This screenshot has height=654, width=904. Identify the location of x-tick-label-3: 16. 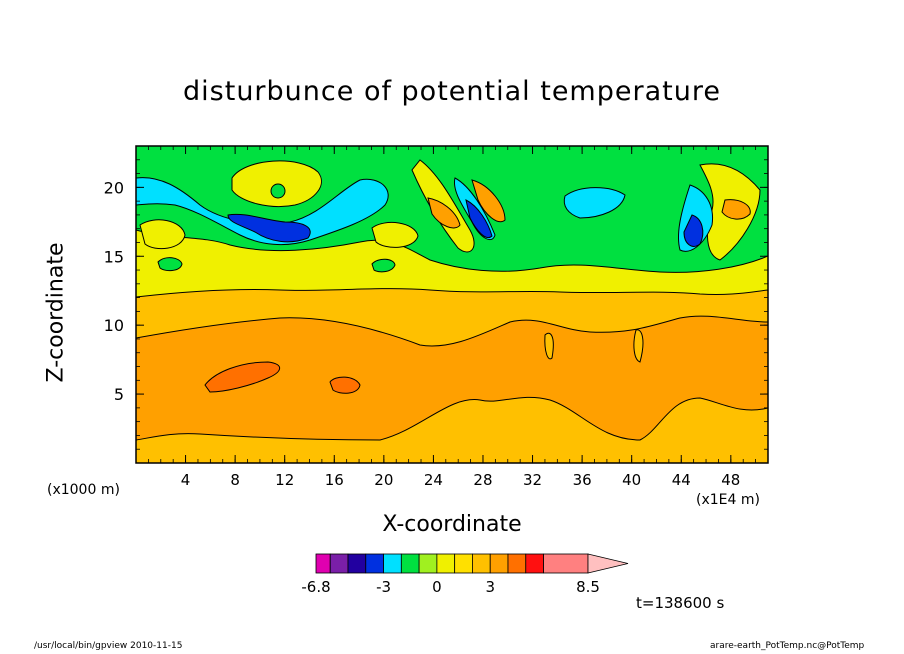
(334, 480).